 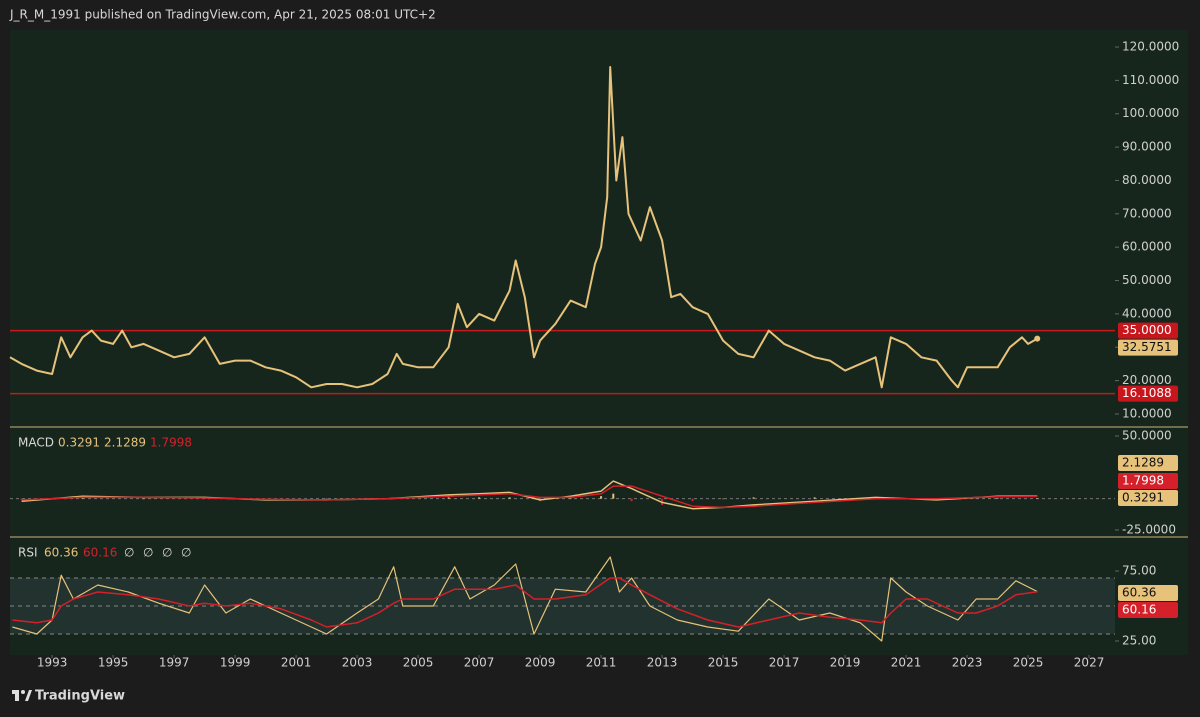 I want to click on price-label: 35.0000, so click(x=1147, y=330).